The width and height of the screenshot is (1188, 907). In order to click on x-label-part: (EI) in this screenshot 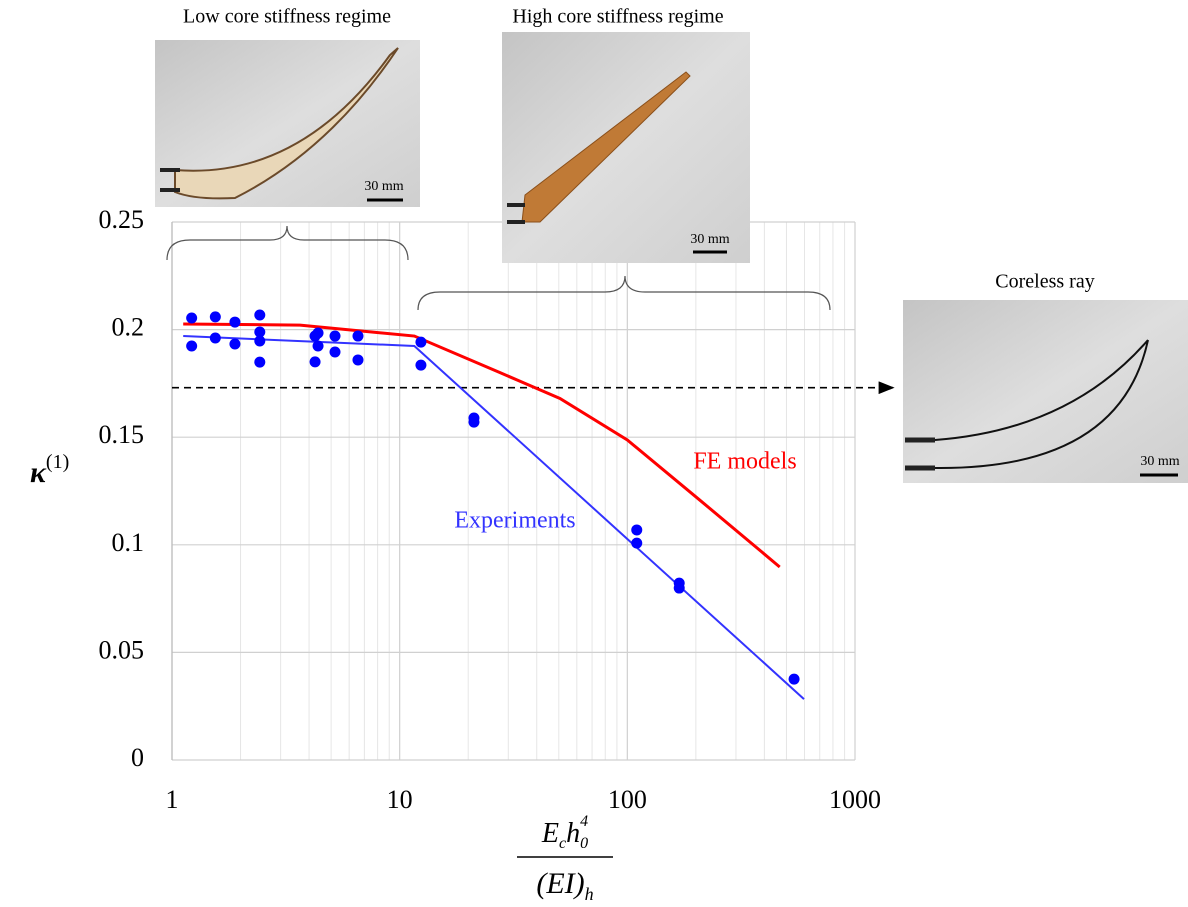, I will do `click(560, 883)`.